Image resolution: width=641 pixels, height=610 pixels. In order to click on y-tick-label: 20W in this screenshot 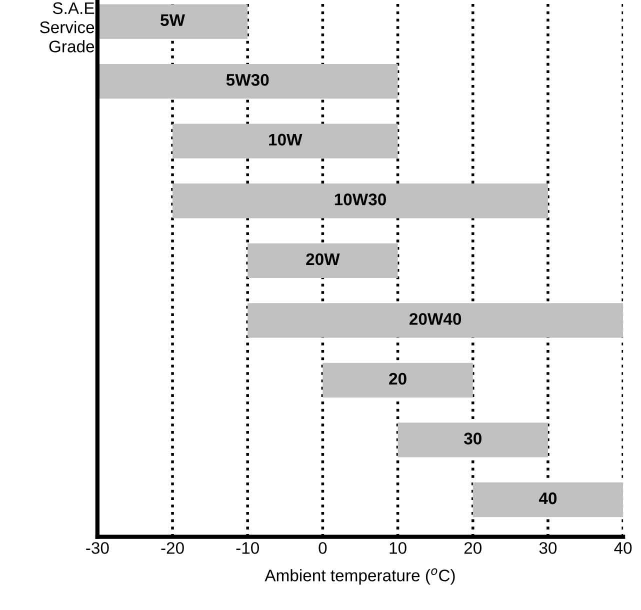, I will do `click(323, 259)`.